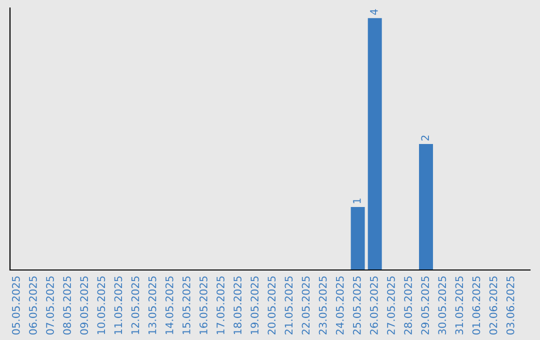 This screenshot has height=340, width=540. What do you see at coordinates (272, 305) in the screenshot?
I see `x-tick-label: 20.05.2025` at bounding box center [272, 305].